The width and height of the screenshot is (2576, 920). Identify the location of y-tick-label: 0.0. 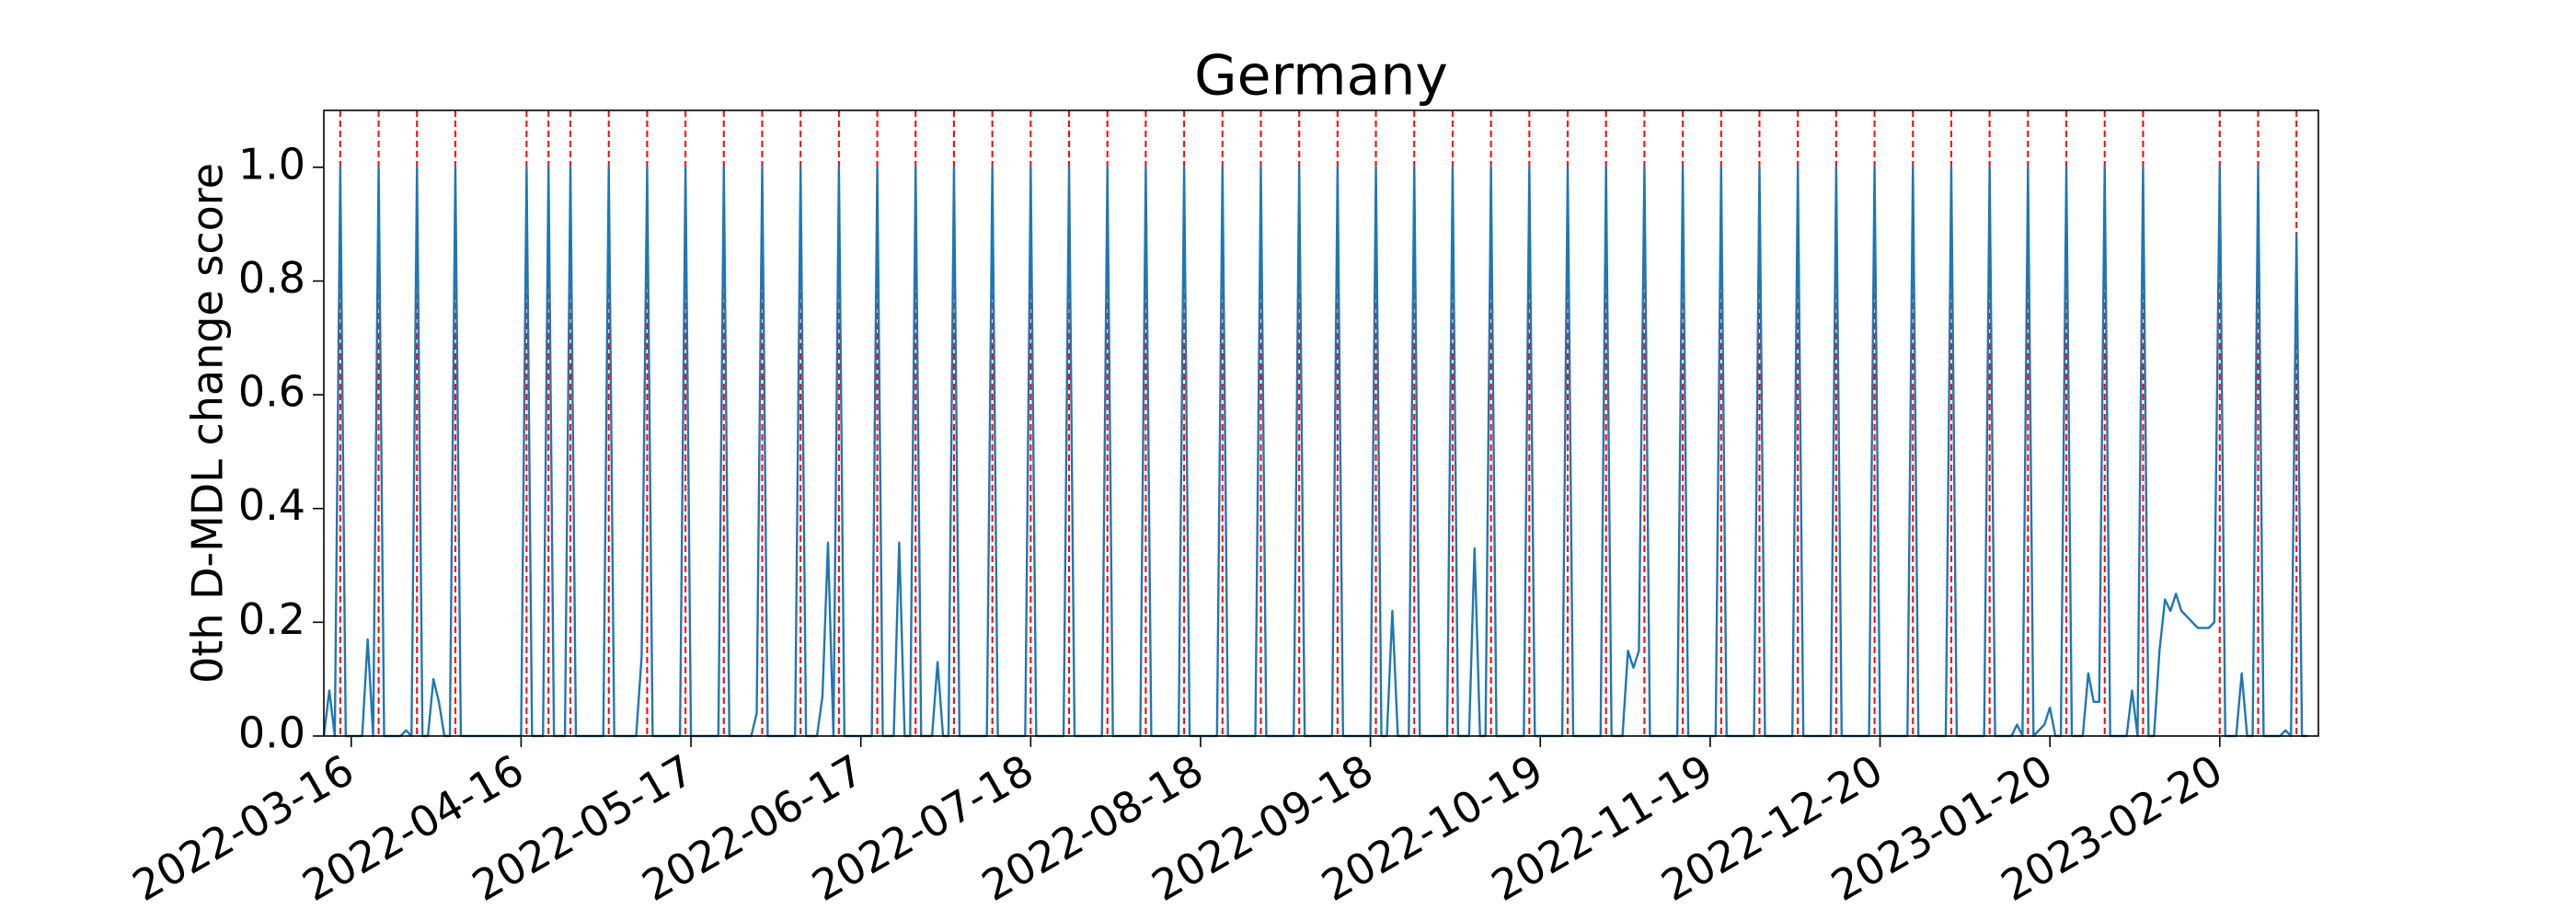
(271, 733).